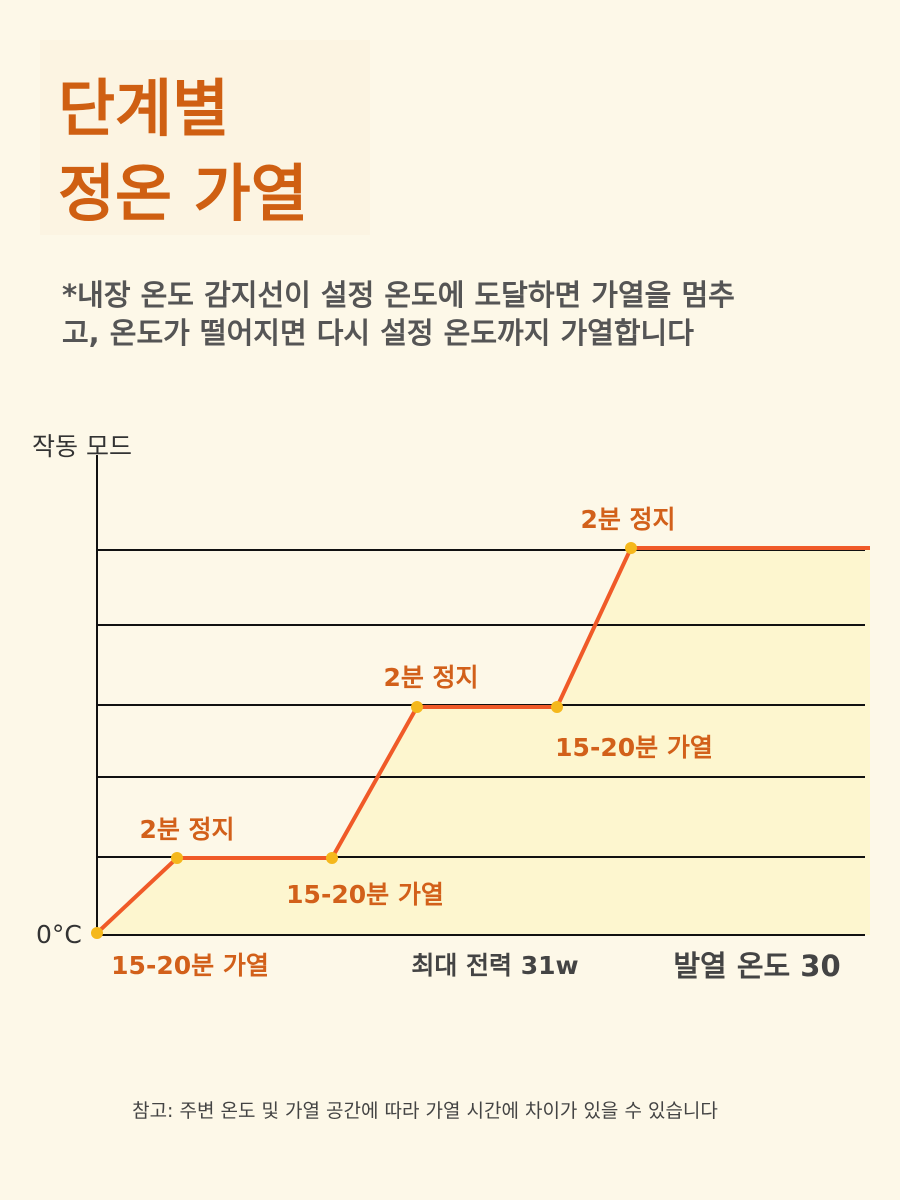  What do you see at coordinates (183, 193) in the screenshot?
I see `title-line: 정온 가열` at bounding box center [183, 193].